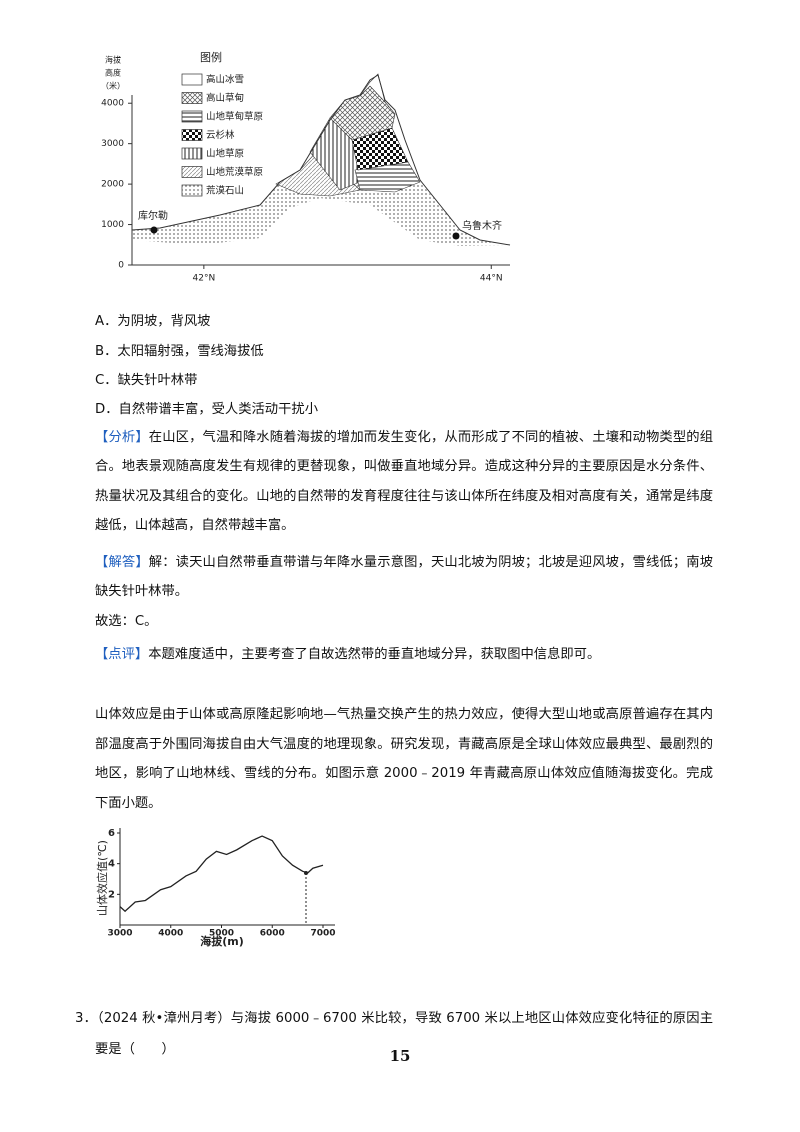 The height and width of the screenshot is (1132, 800). I want to click on ground-profile, so click(321, 160).